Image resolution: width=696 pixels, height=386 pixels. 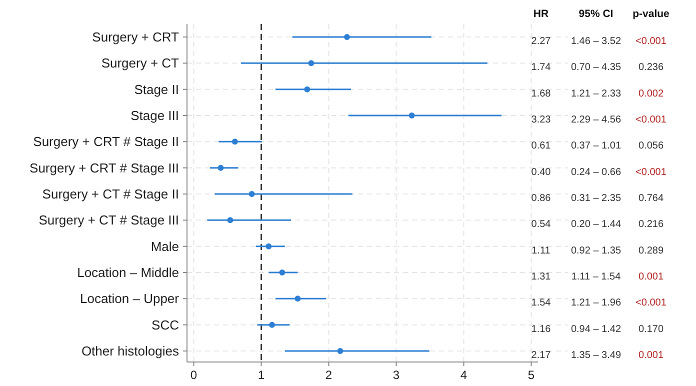 I want to click on y-tick-label: Surgery + CRT, so click(x=136, y=37).